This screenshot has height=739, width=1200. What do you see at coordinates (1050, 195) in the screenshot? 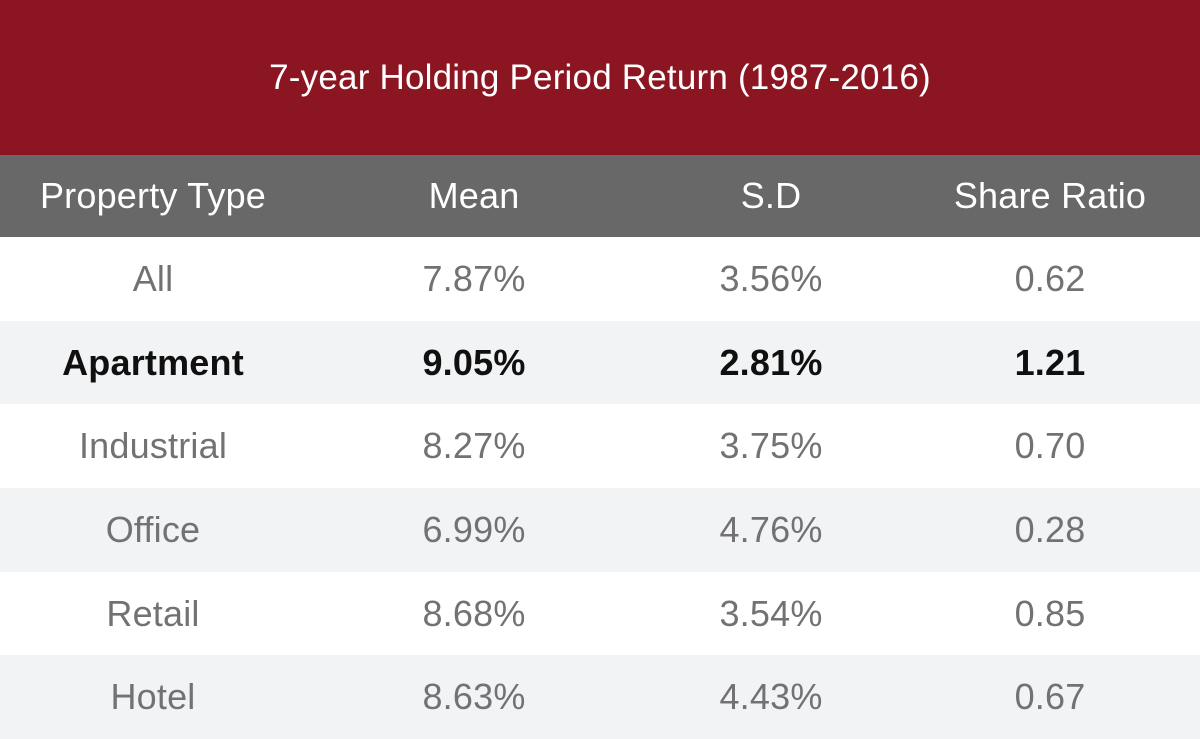
I see `column-header-share-ratio: Share Ratio` at bounding box center [1050, 195].